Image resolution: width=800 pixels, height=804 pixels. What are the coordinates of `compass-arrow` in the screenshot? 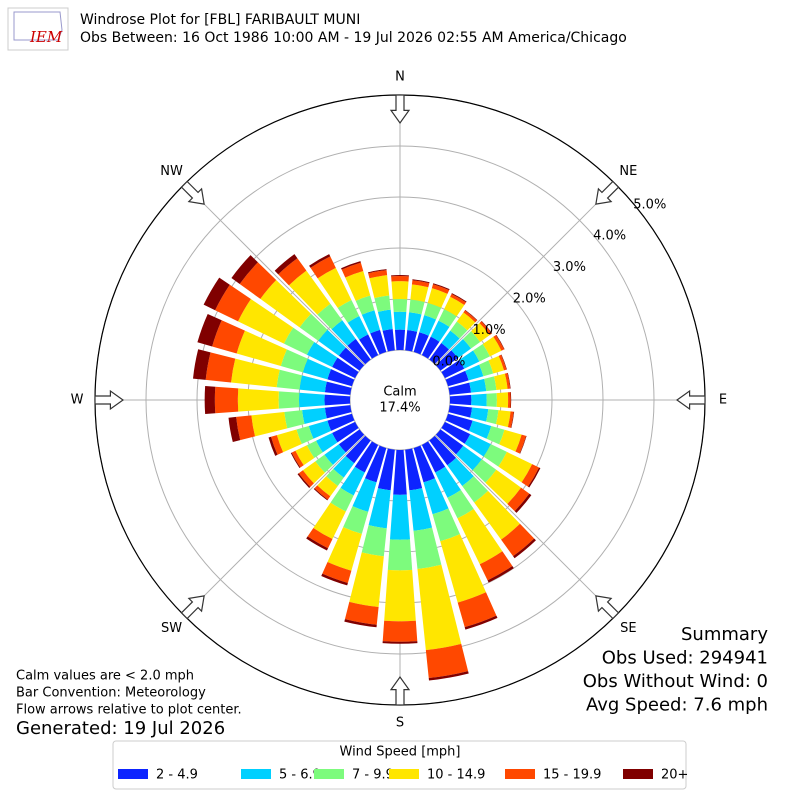 It's located at (400, 690).